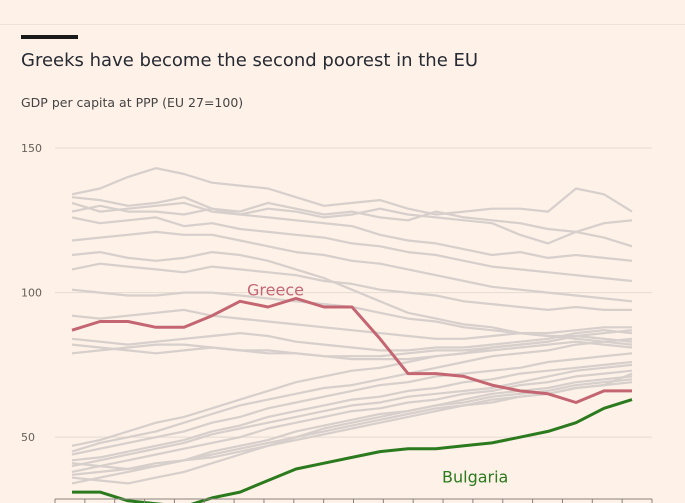 The image size is (685, 503). Describe the element at coordinates (28, 437) in the screenshot. I see `y-tick-label-50: 50` at that location.